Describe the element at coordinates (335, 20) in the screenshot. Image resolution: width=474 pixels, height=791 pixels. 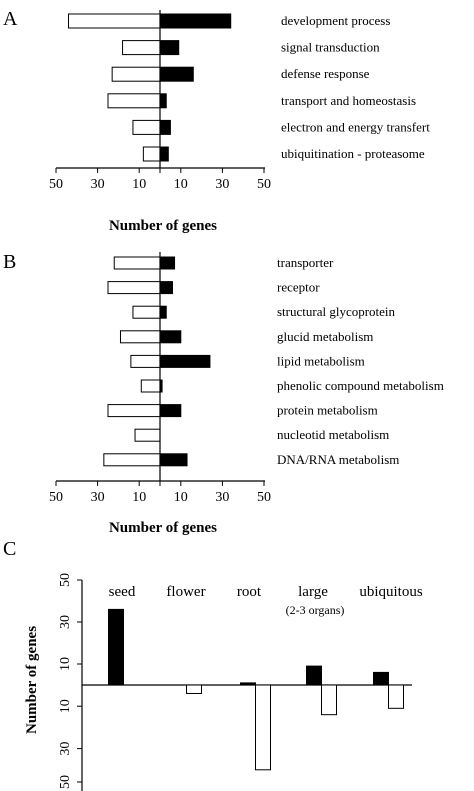
I see `panel-a-category-label: development process` at that location.